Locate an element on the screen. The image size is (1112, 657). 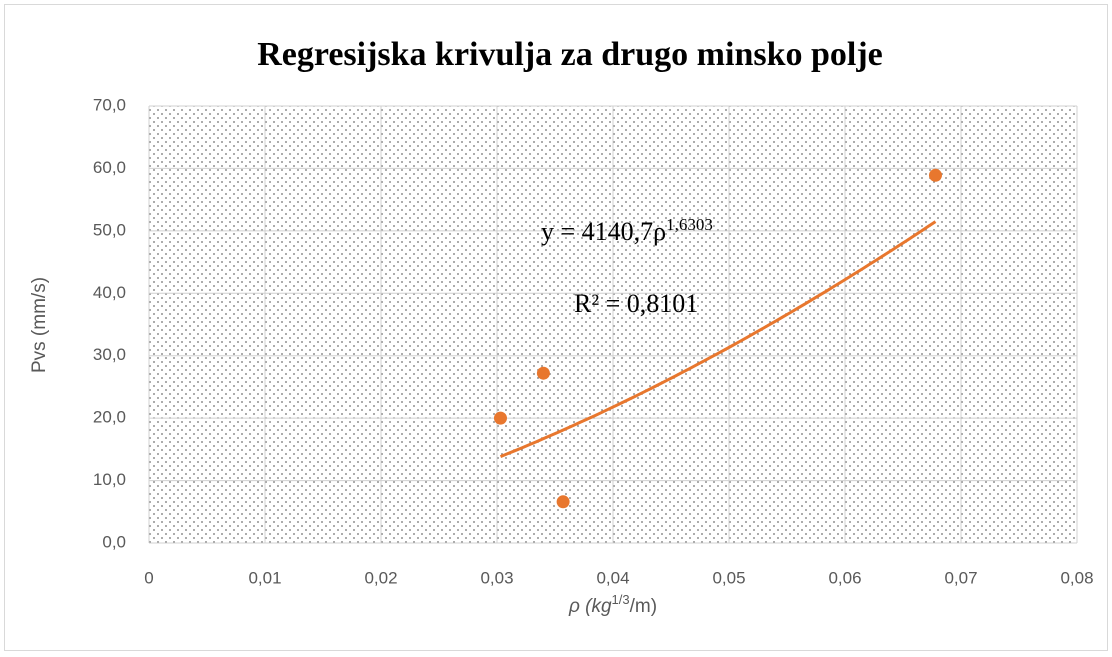
y-tick-label: 60,0 is located at coordinates (109, 167).